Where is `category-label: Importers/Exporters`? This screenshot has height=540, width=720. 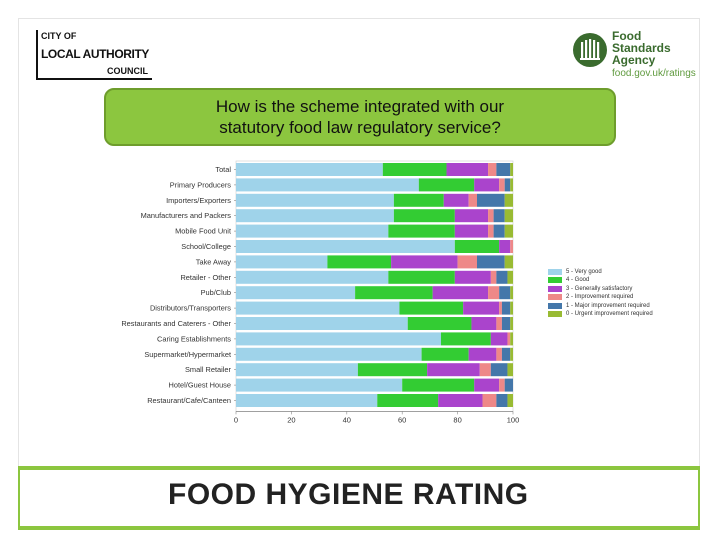 category-label: Importers/Exporters is located at coordinates (198, 200).